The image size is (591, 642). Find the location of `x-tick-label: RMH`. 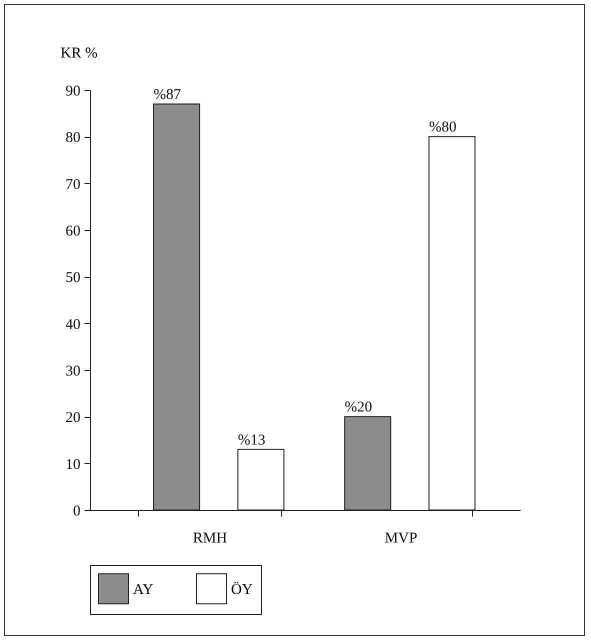

x-tick-label: RMH is located at coordinates (210, 538).